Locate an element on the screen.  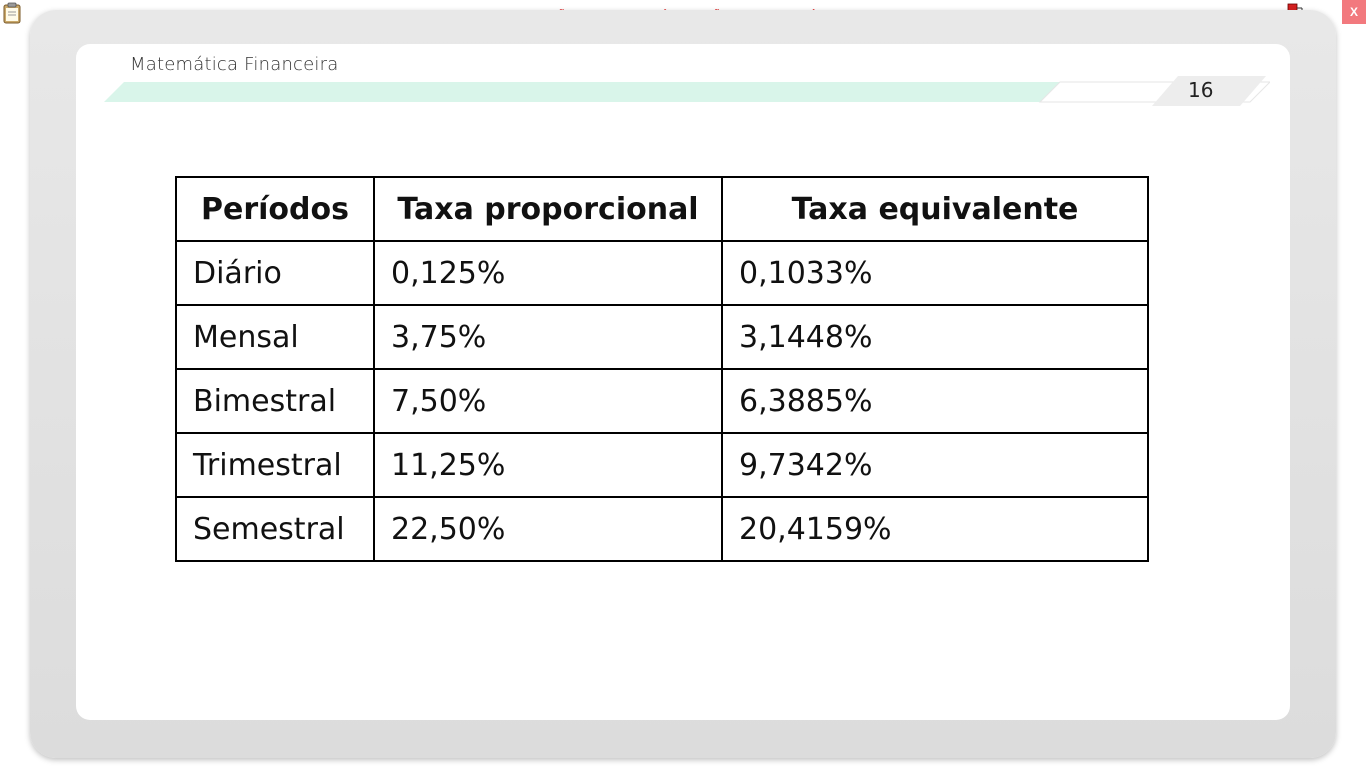
clipboard-icon is located at coordinates (12, 13).